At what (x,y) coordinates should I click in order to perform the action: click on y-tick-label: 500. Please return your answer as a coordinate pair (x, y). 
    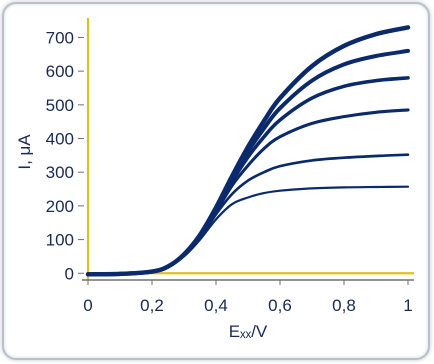
    Looking at the image, I should click on (60, 105).